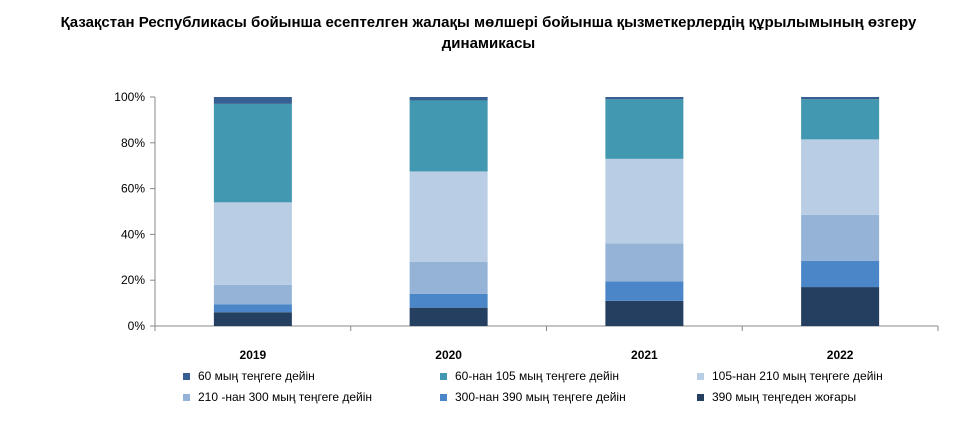 Image resolution: width=977 pixels, height=426 pixels. Describe the element at coordinates (133, 280) in the screenshot. I see `y-tick-label: 20%` at that location.